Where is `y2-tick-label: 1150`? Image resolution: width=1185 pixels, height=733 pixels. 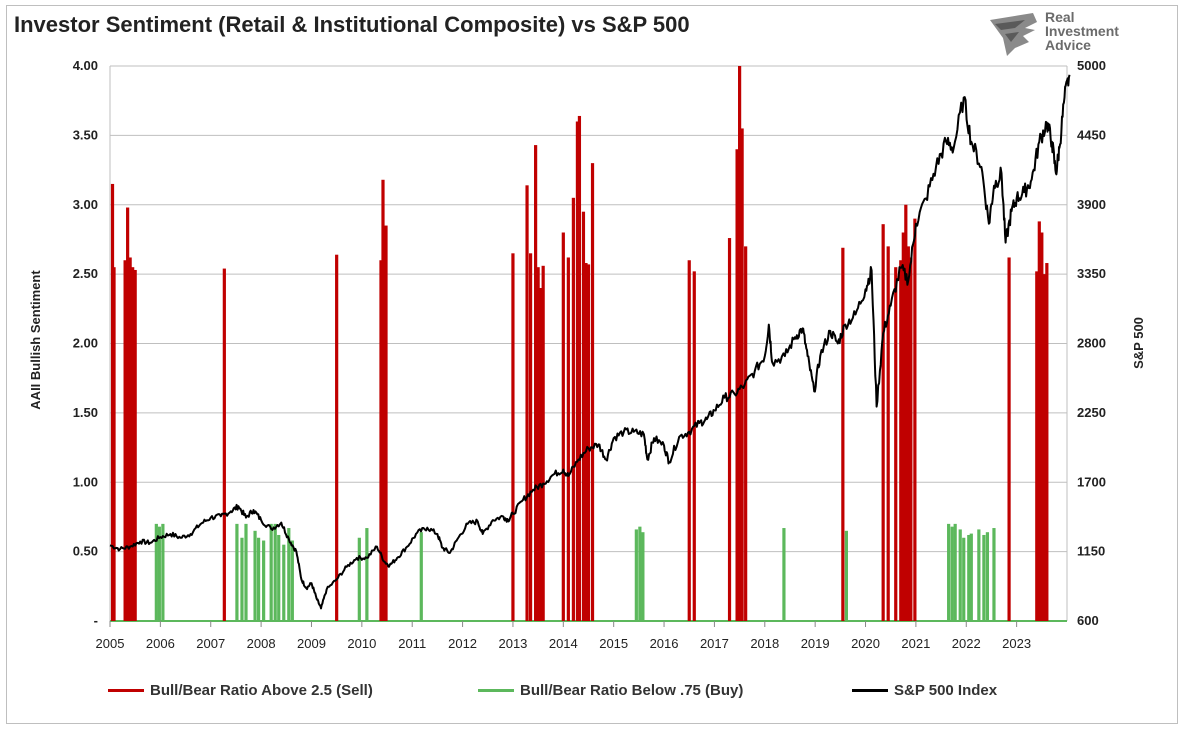
y2-tick-label: 1150 is located at coordinates (1091, 551).